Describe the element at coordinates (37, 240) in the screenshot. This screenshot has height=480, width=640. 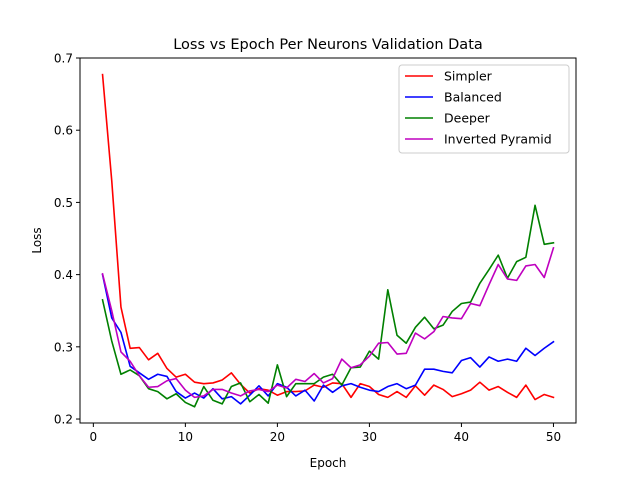
I see `y-axis-title: Loss` at that location.